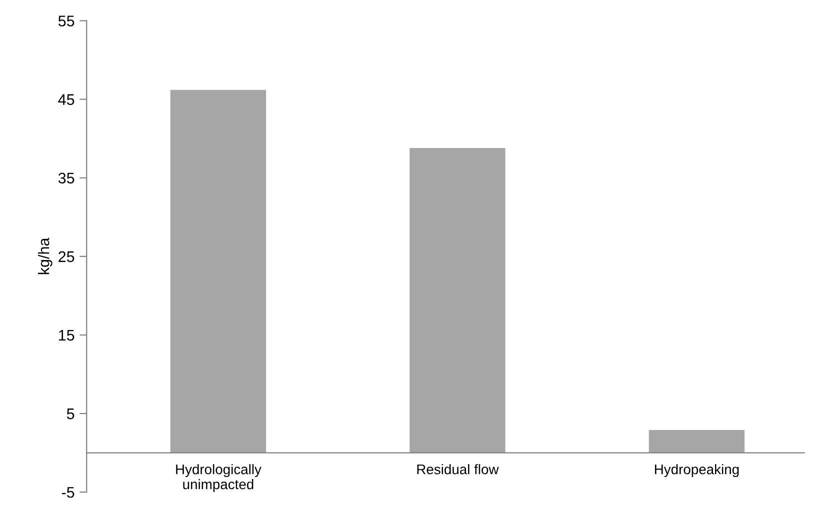 The width and height of the screenshot is (825, 518). What do you see at coordinates (66, 335) in the screenshot?
I see `y-tick-label: 15` at bounding box center [66, 335].